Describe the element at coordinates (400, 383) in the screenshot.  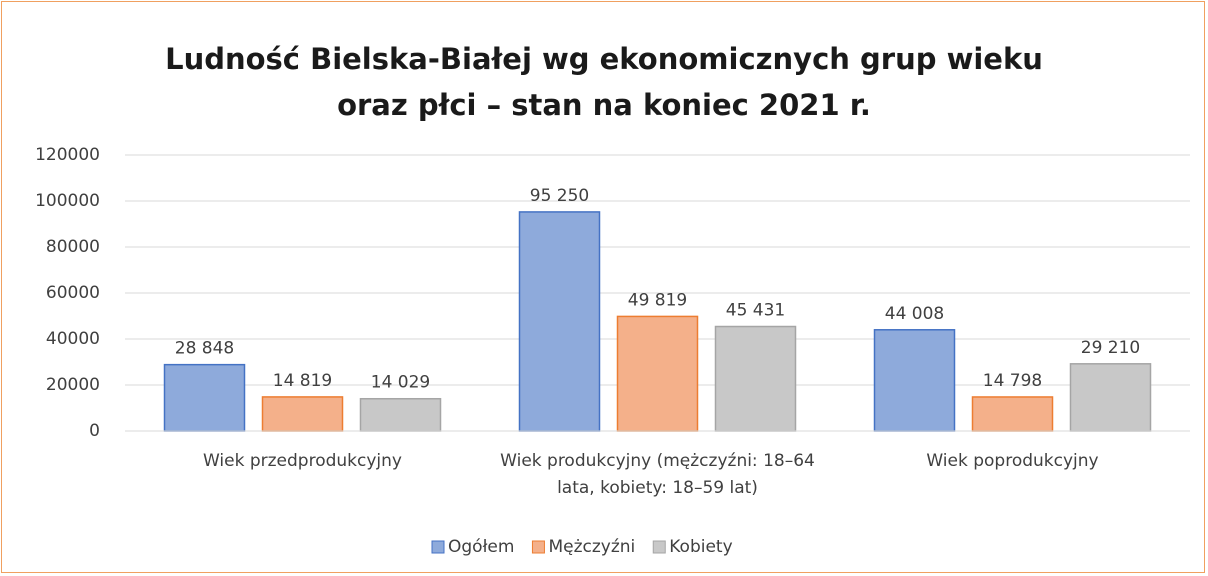
I see `data-label: 14 029` at that location.